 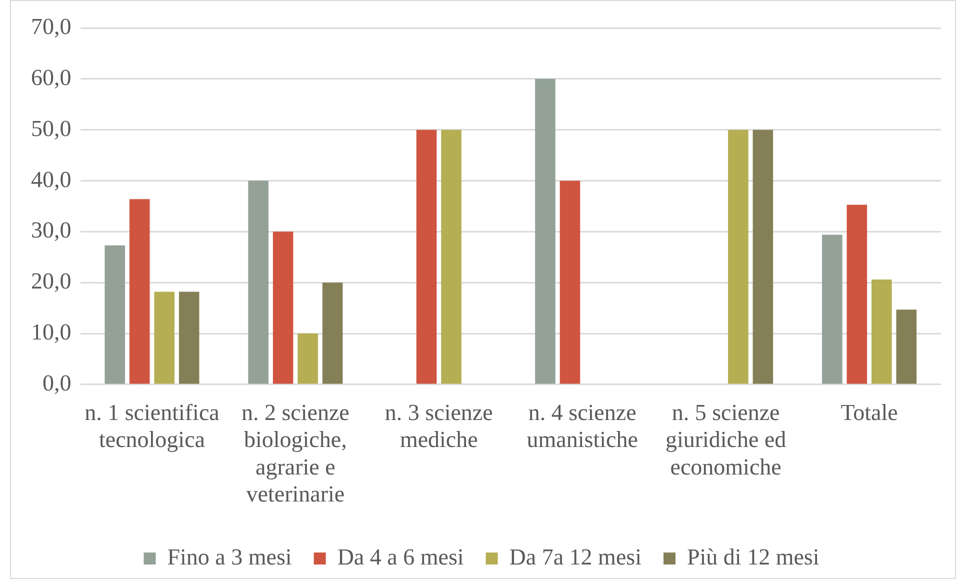 I want to click on y-tick-label: 20,0, so click(x=51, y=281).